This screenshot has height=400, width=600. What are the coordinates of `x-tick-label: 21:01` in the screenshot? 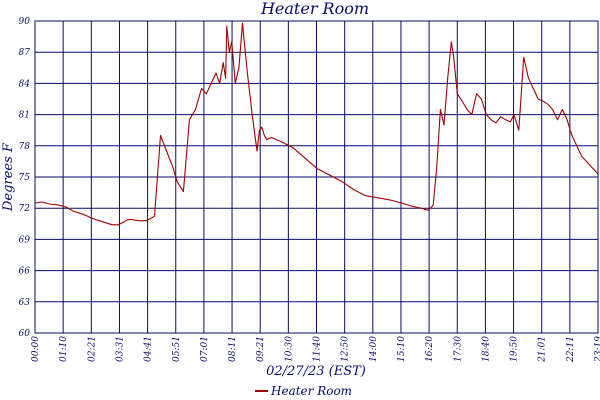 It's located at (543, 349).